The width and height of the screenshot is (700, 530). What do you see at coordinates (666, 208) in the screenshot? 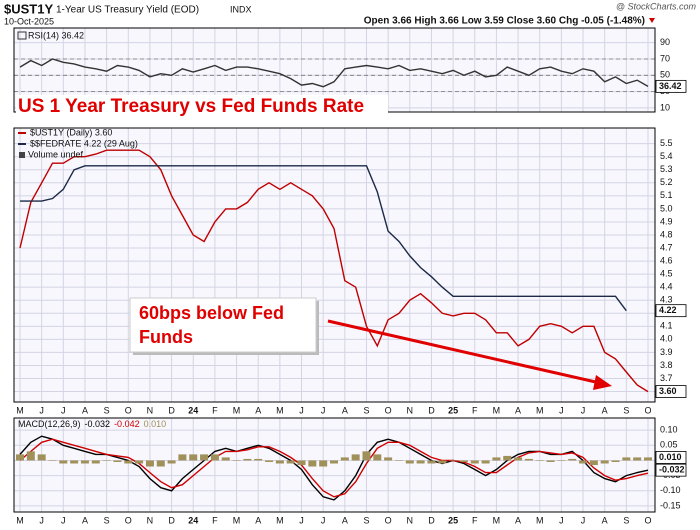
I see `y-tick-label: 5.0` at bounding box center [666, 208].